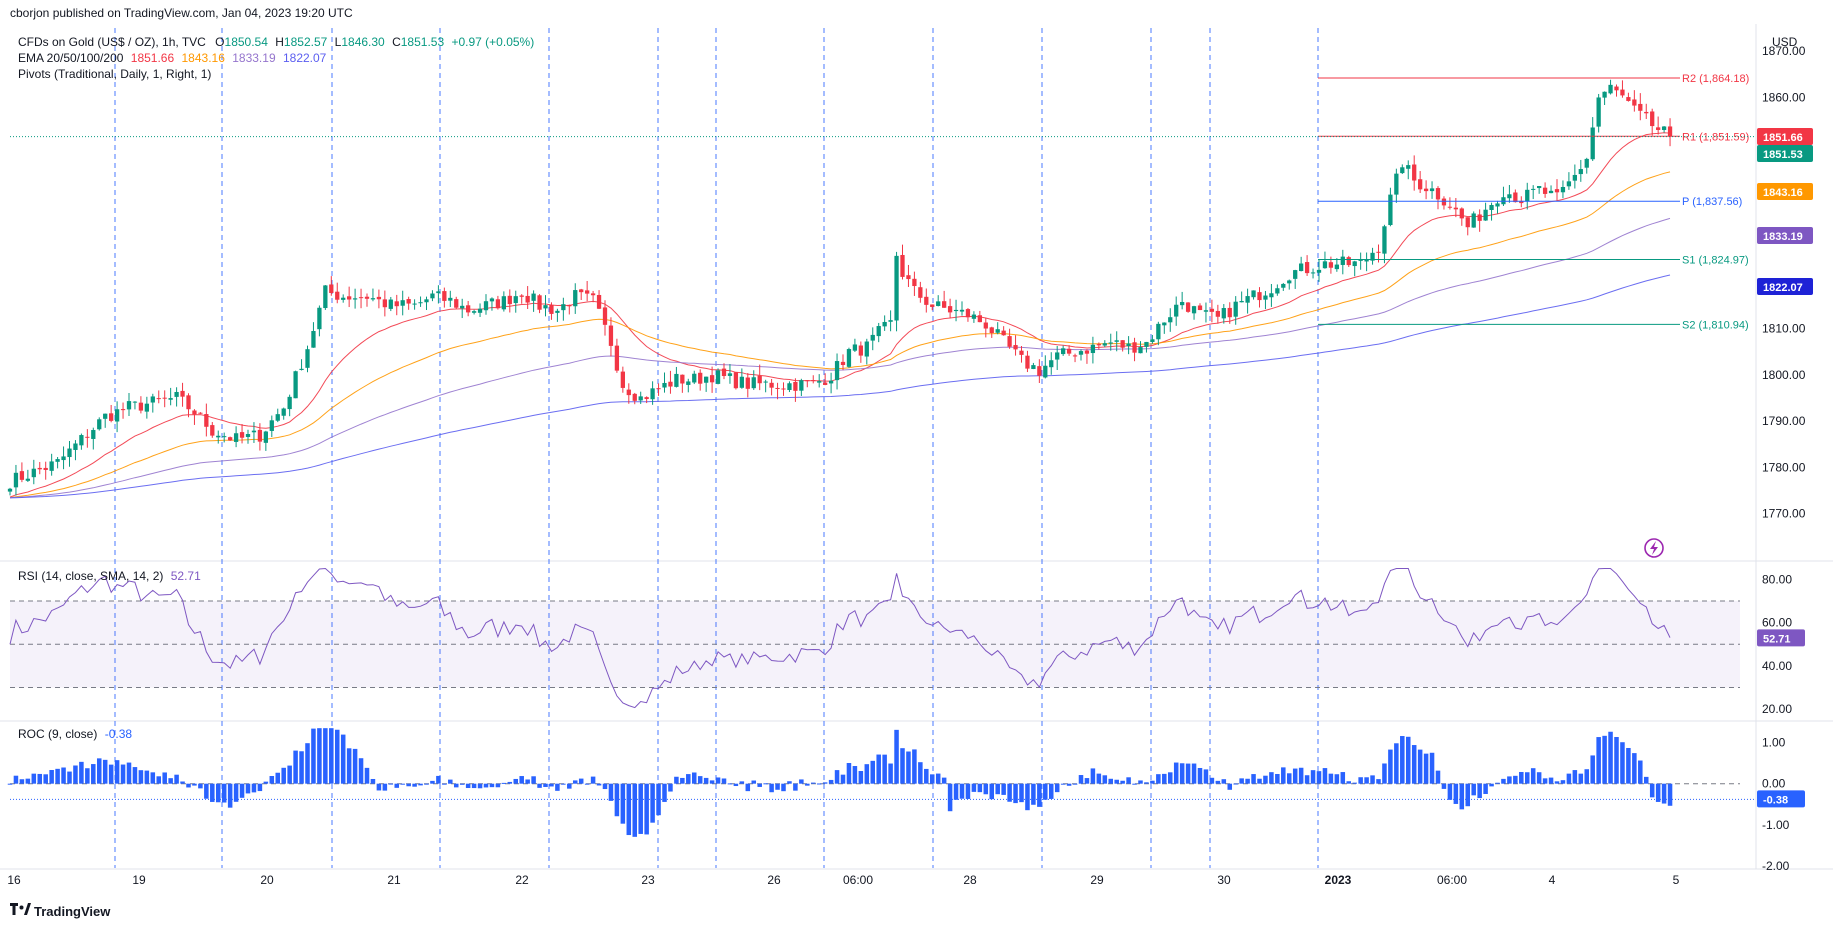  What do you see at coordinates (1784, 97) in the screenshot?
I see `price-tick-label: 1860.00` at bounding box center [1784, 97].